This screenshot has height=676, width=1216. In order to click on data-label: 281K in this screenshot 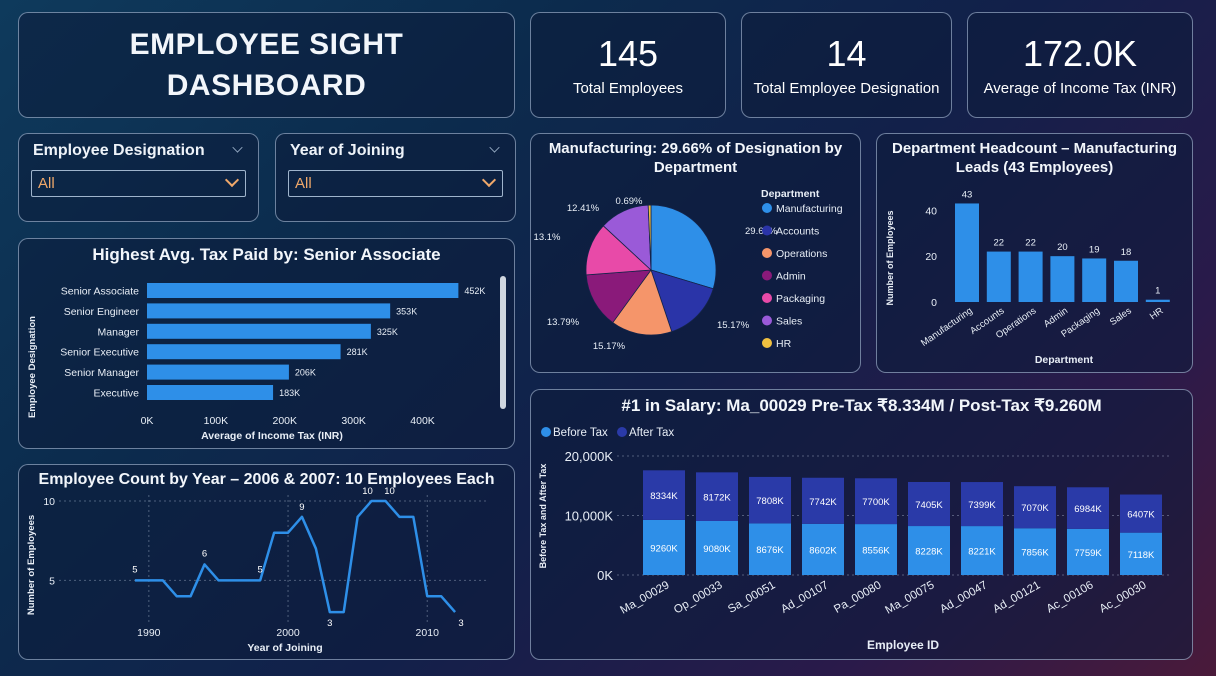, I will do `click(357, 352)`.